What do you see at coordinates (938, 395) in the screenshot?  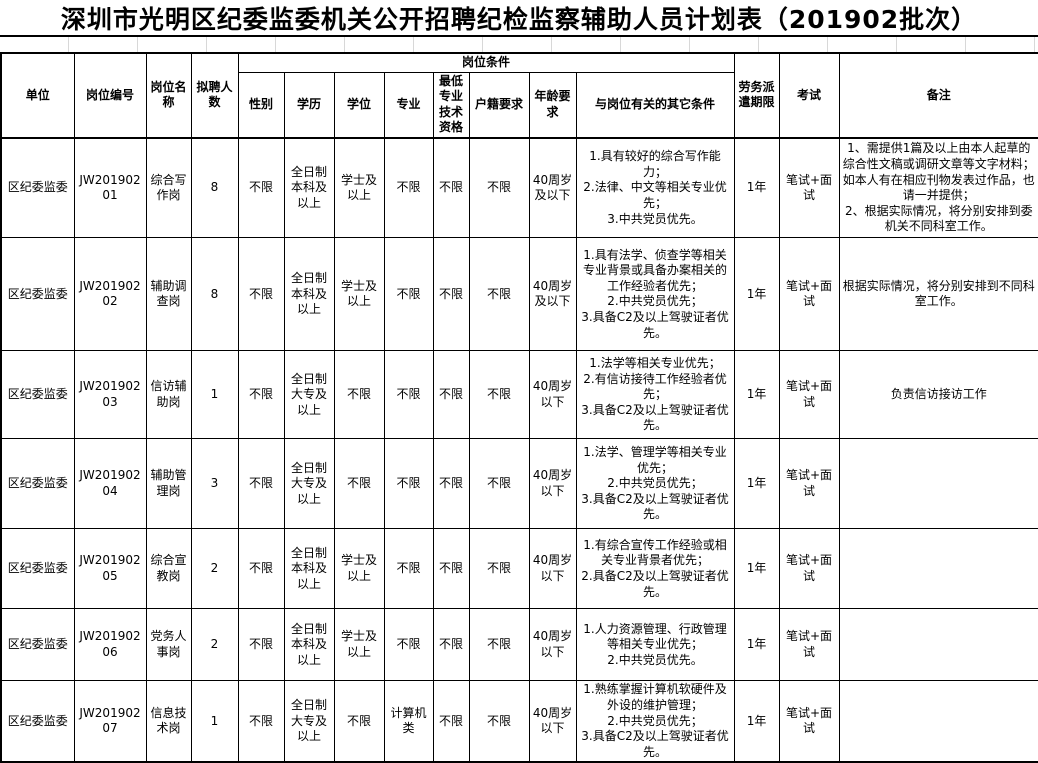 I see `cell-remarks: 负责信访接访工作` at bounding box center [938, 395].